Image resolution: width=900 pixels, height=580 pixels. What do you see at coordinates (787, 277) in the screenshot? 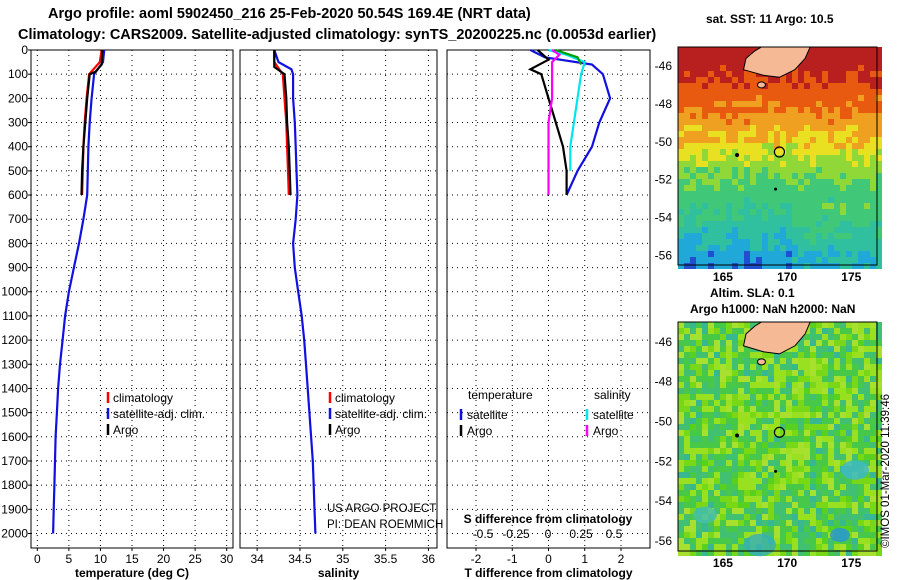
I see `sst-map-lon-label: 170` at bounding box center [787, 277].